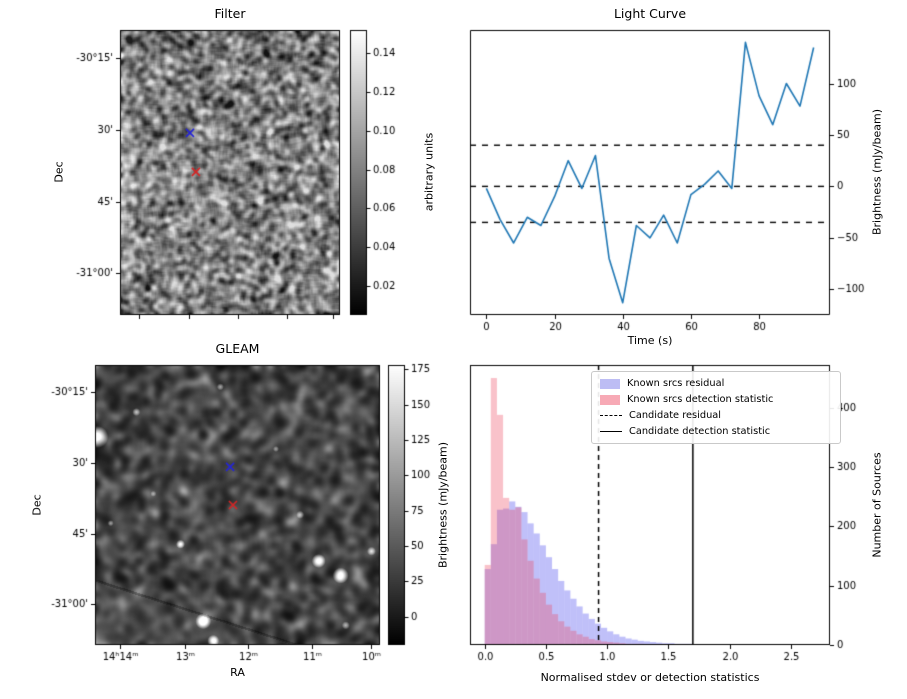 Image resolution: width=907 pixels, height=699 pixels. Describe the element at coordinates (675, 415) in the screenshot. I see `legend-label-candidate-residual: Candidate residual` at that location.